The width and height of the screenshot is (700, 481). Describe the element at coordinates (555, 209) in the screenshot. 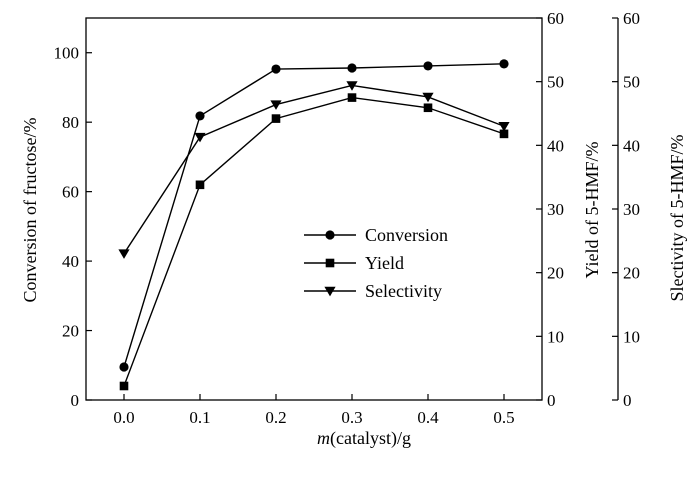

I see `right-y-tick-label: 30` at that location.